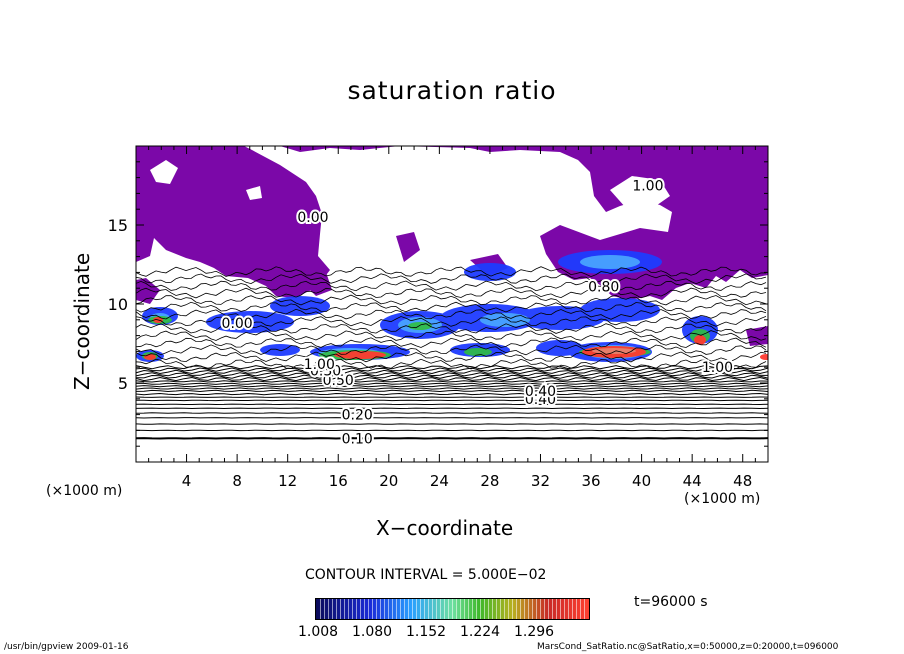 The image size is (904, 654). What do you see at coordinates (123, 383) in the screenshot?
I see `y-tick-label: 5` at bounding box center [123, 383].